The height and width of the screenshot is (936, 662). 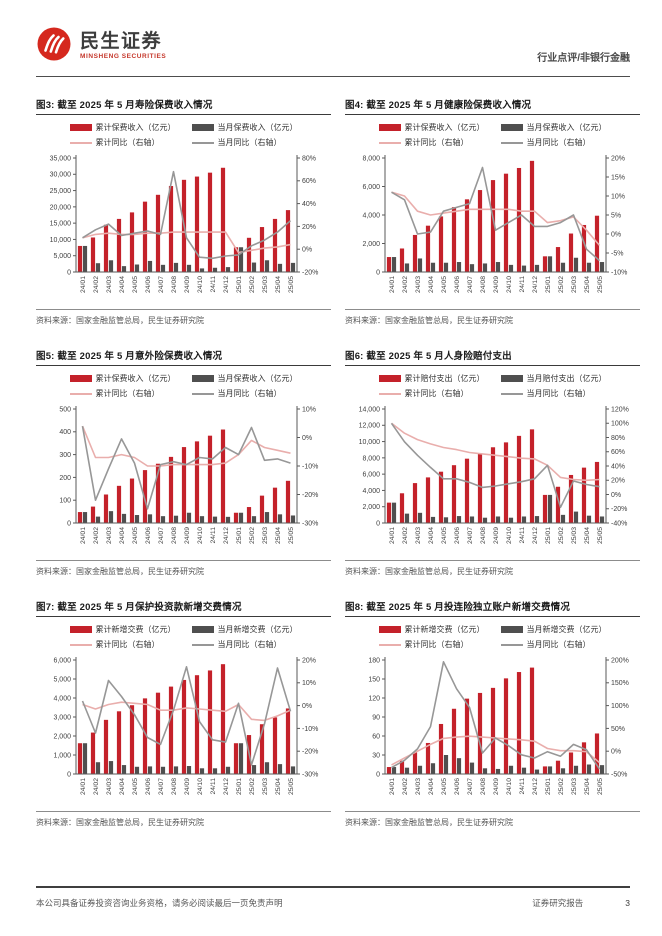 I want to click on minsheng-logo-icon, so click(x=54, y=46).